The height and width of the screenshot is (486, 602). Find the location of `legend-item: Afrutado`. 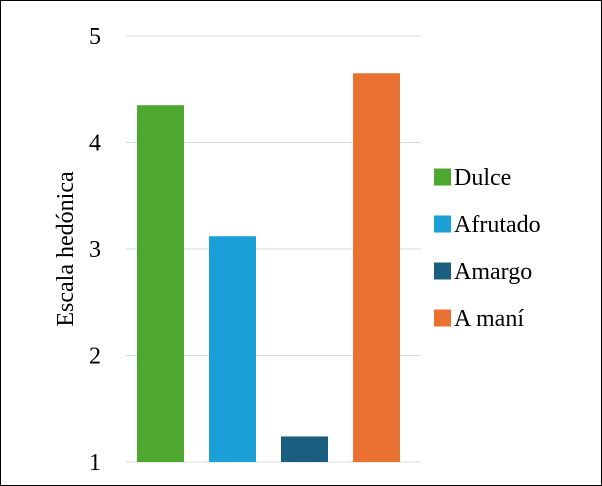

legend-item: Afrutado is located at coordinates (487, 225).